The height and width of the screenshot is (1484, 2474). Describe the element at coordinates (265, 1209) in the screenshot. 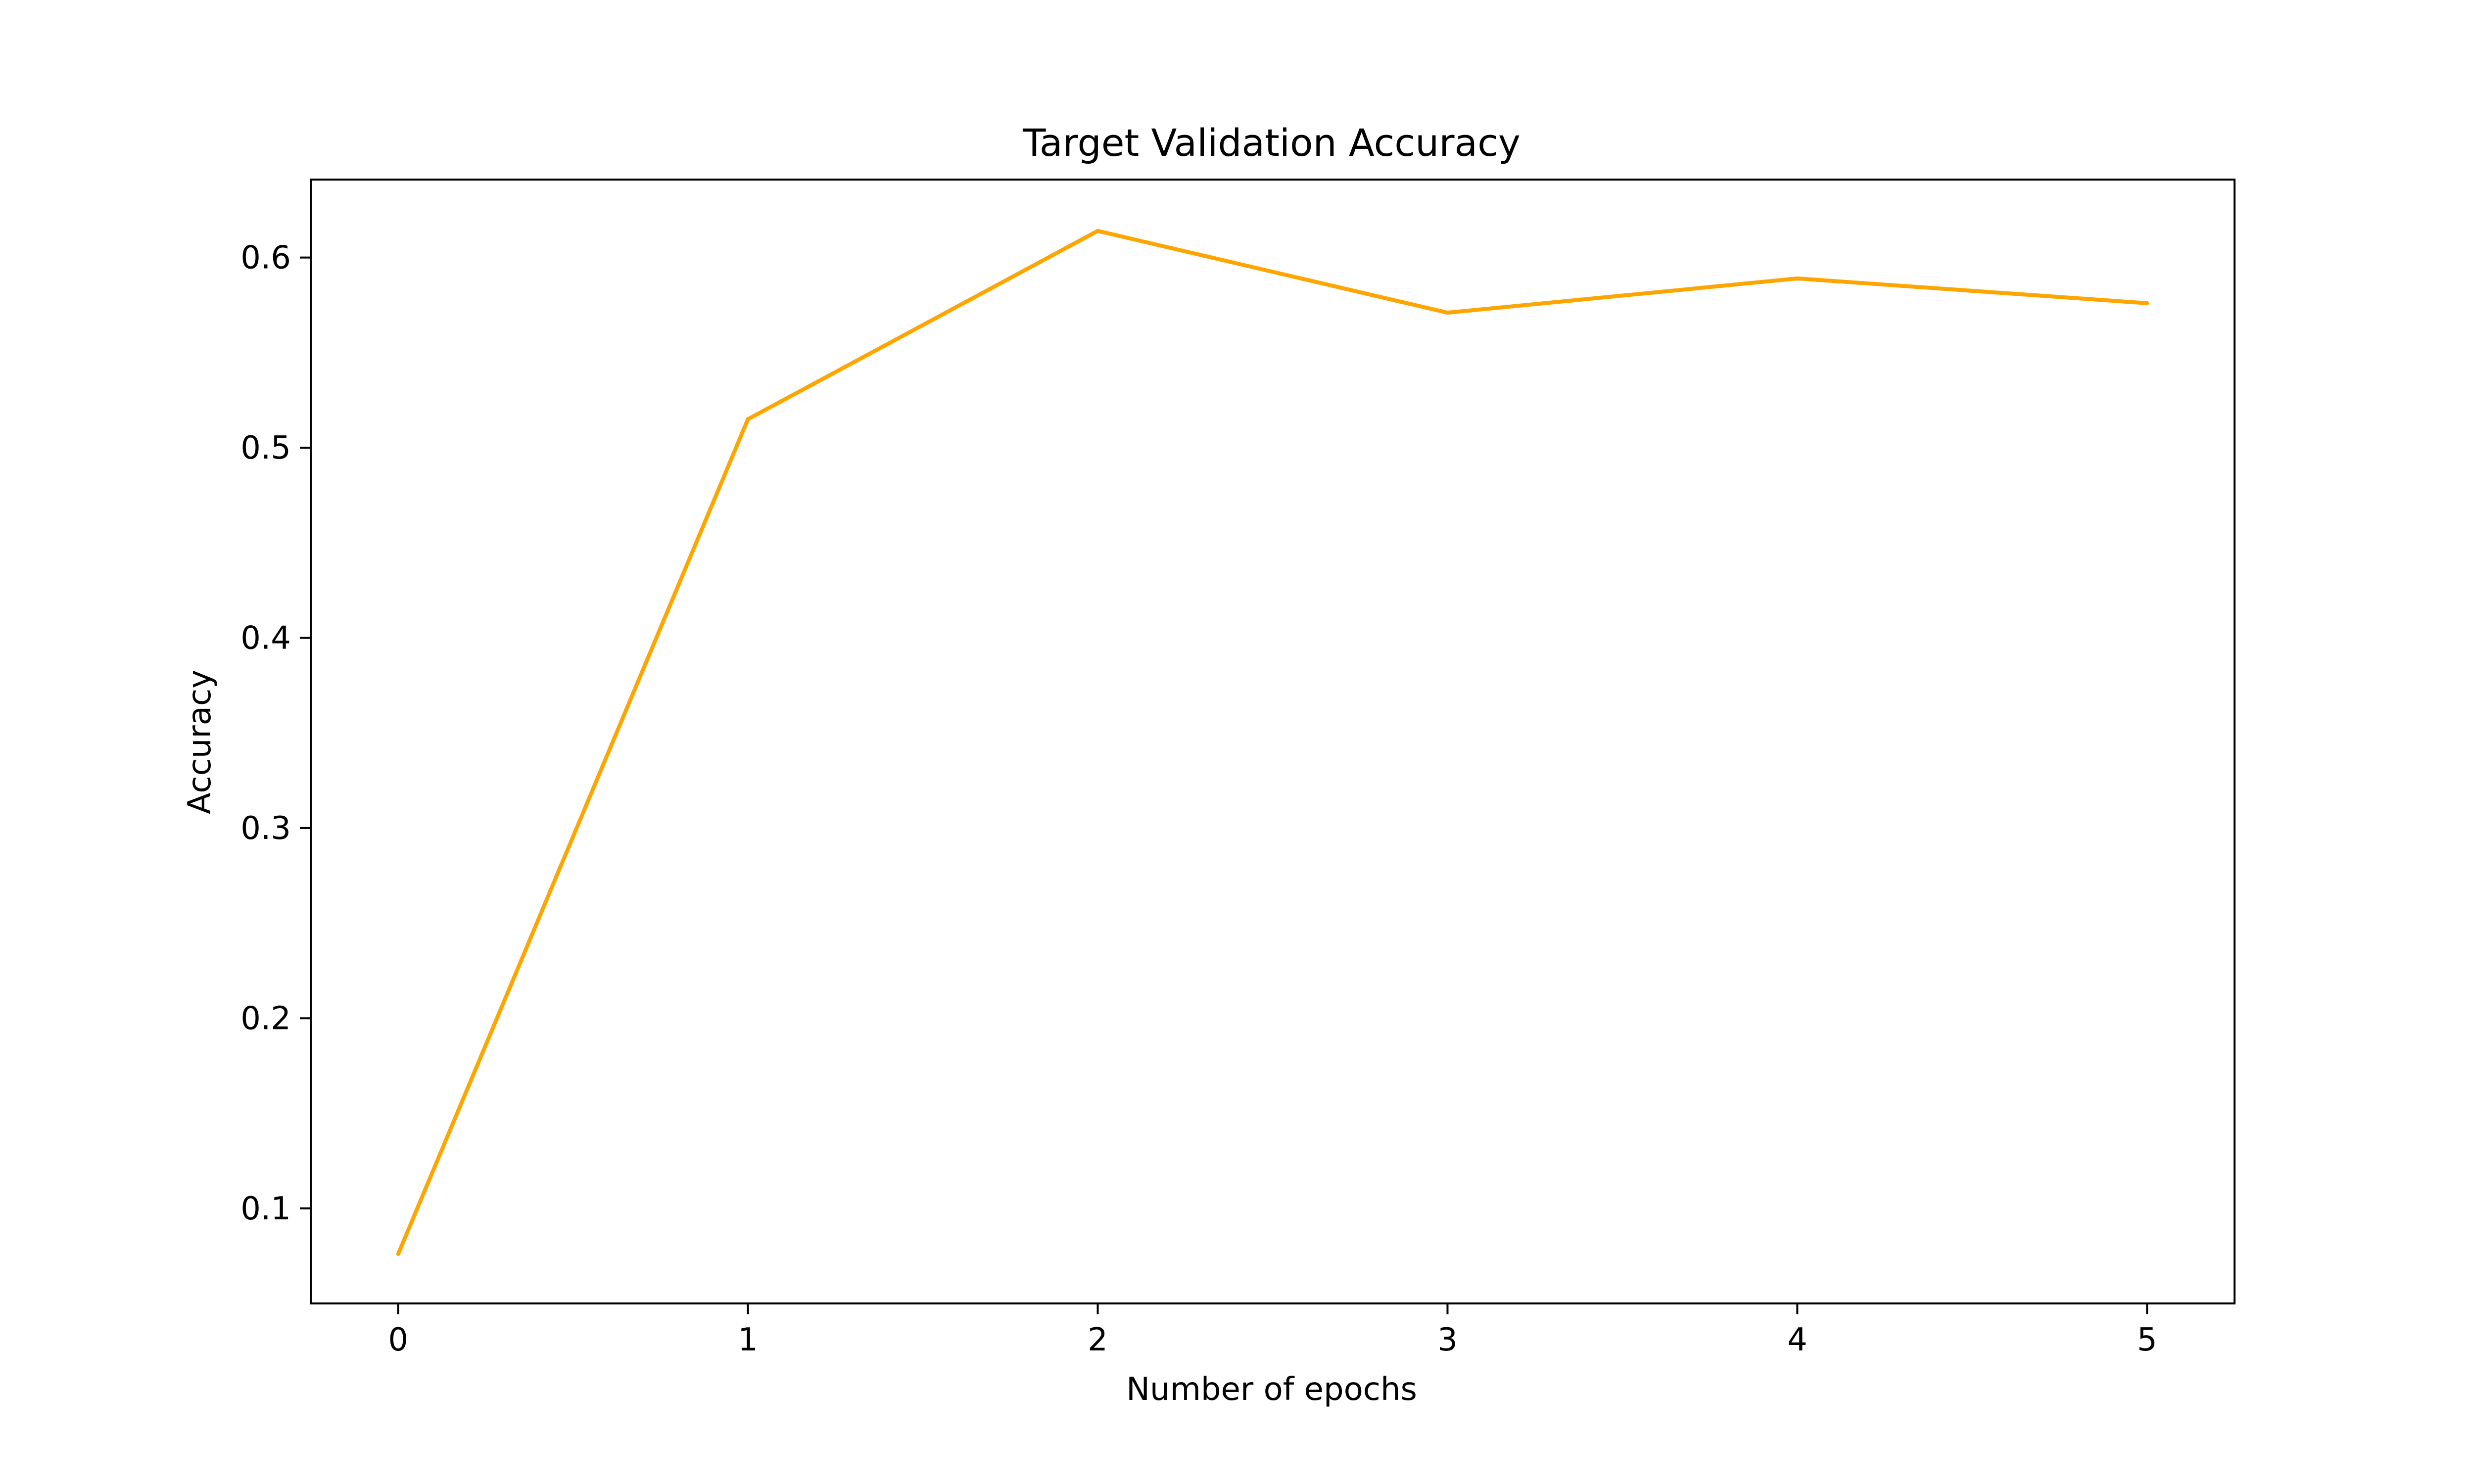

I see `y-tick-label: 0.1` at that location.